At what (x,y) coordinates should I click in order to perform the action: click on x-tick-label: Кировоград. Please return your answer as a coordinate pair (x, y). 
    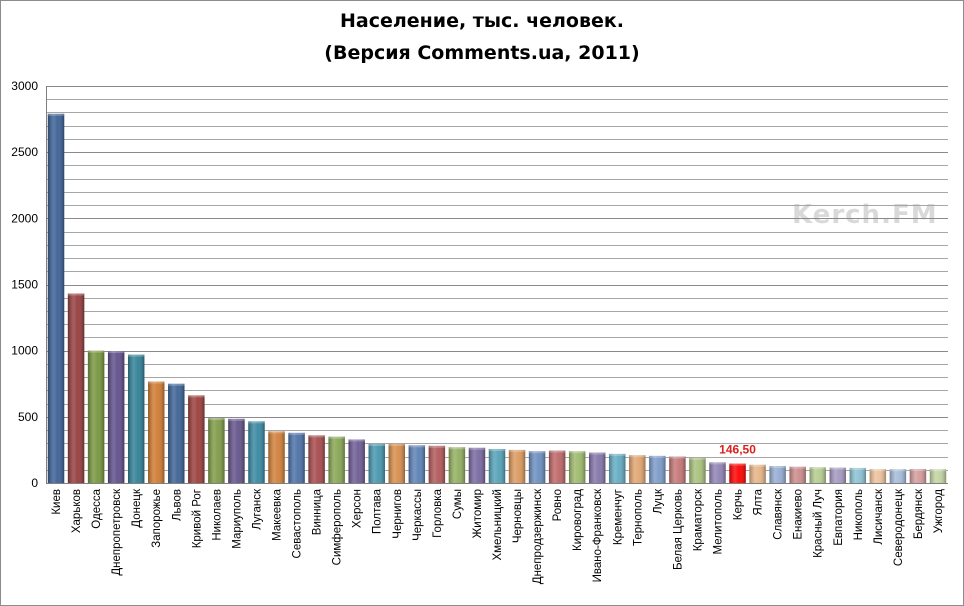
    Looking at the image, I should click on (578, 520).